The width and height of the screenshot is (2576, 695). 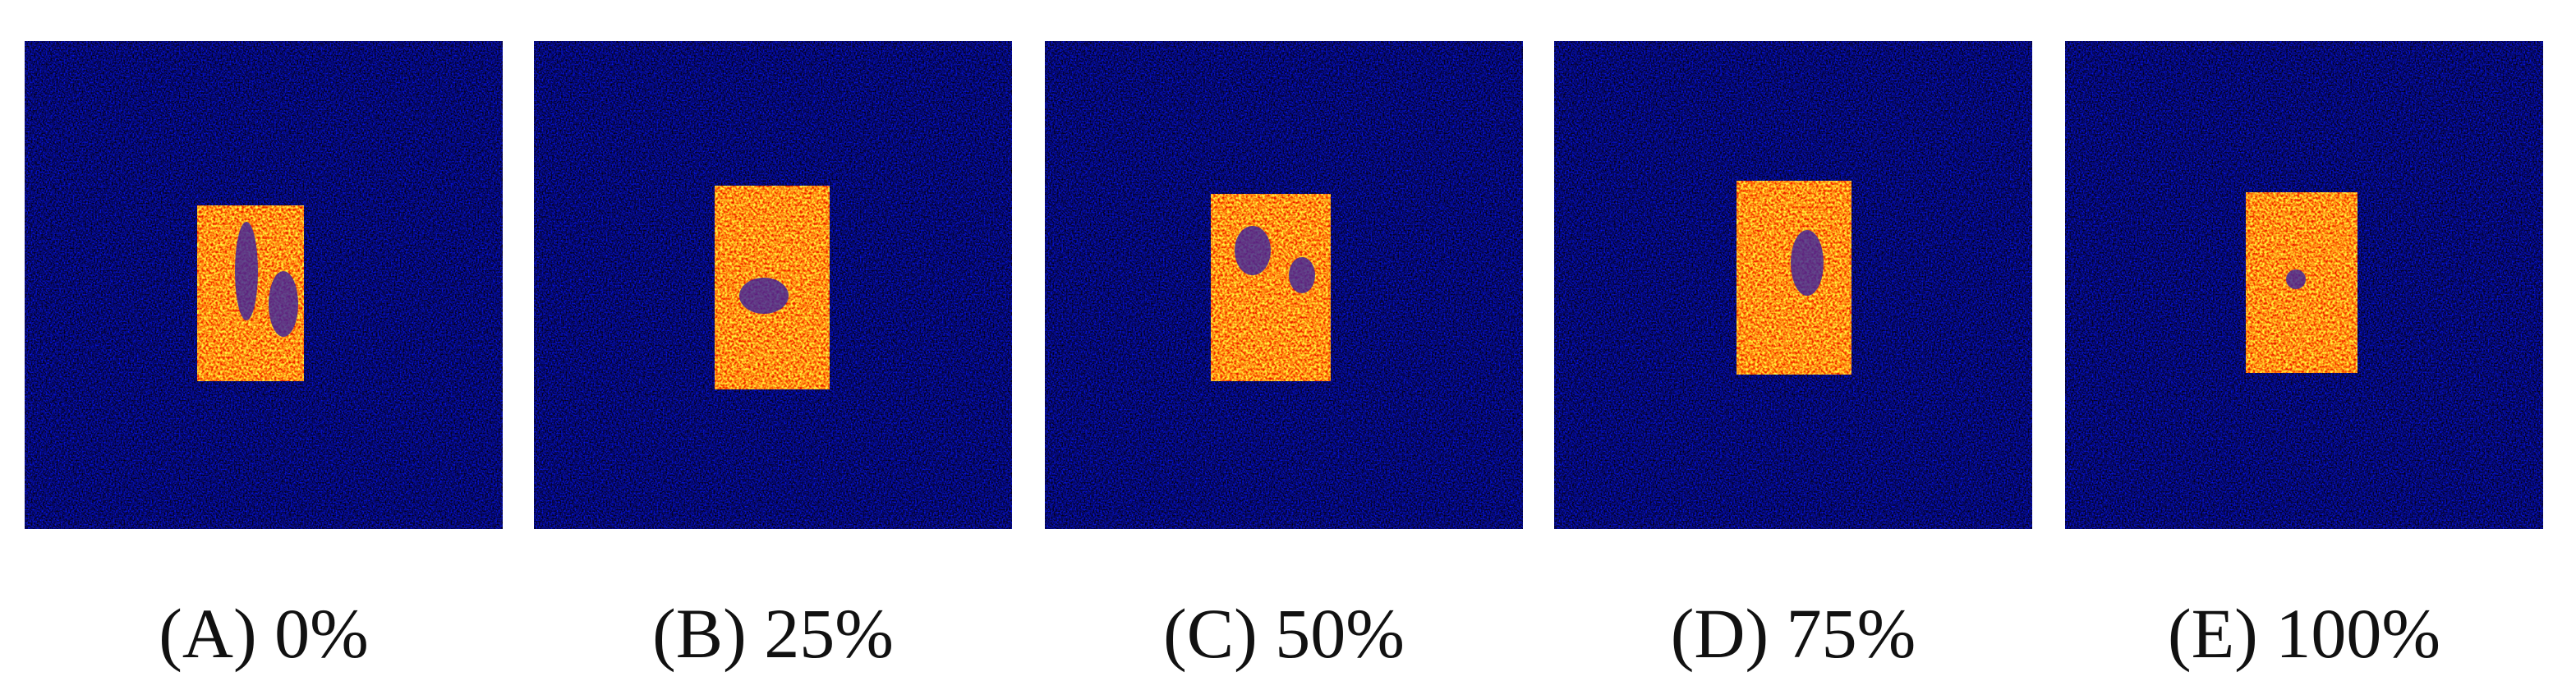 I want to click on panel-caption: (B) 25%, so click(x=773, y=633).